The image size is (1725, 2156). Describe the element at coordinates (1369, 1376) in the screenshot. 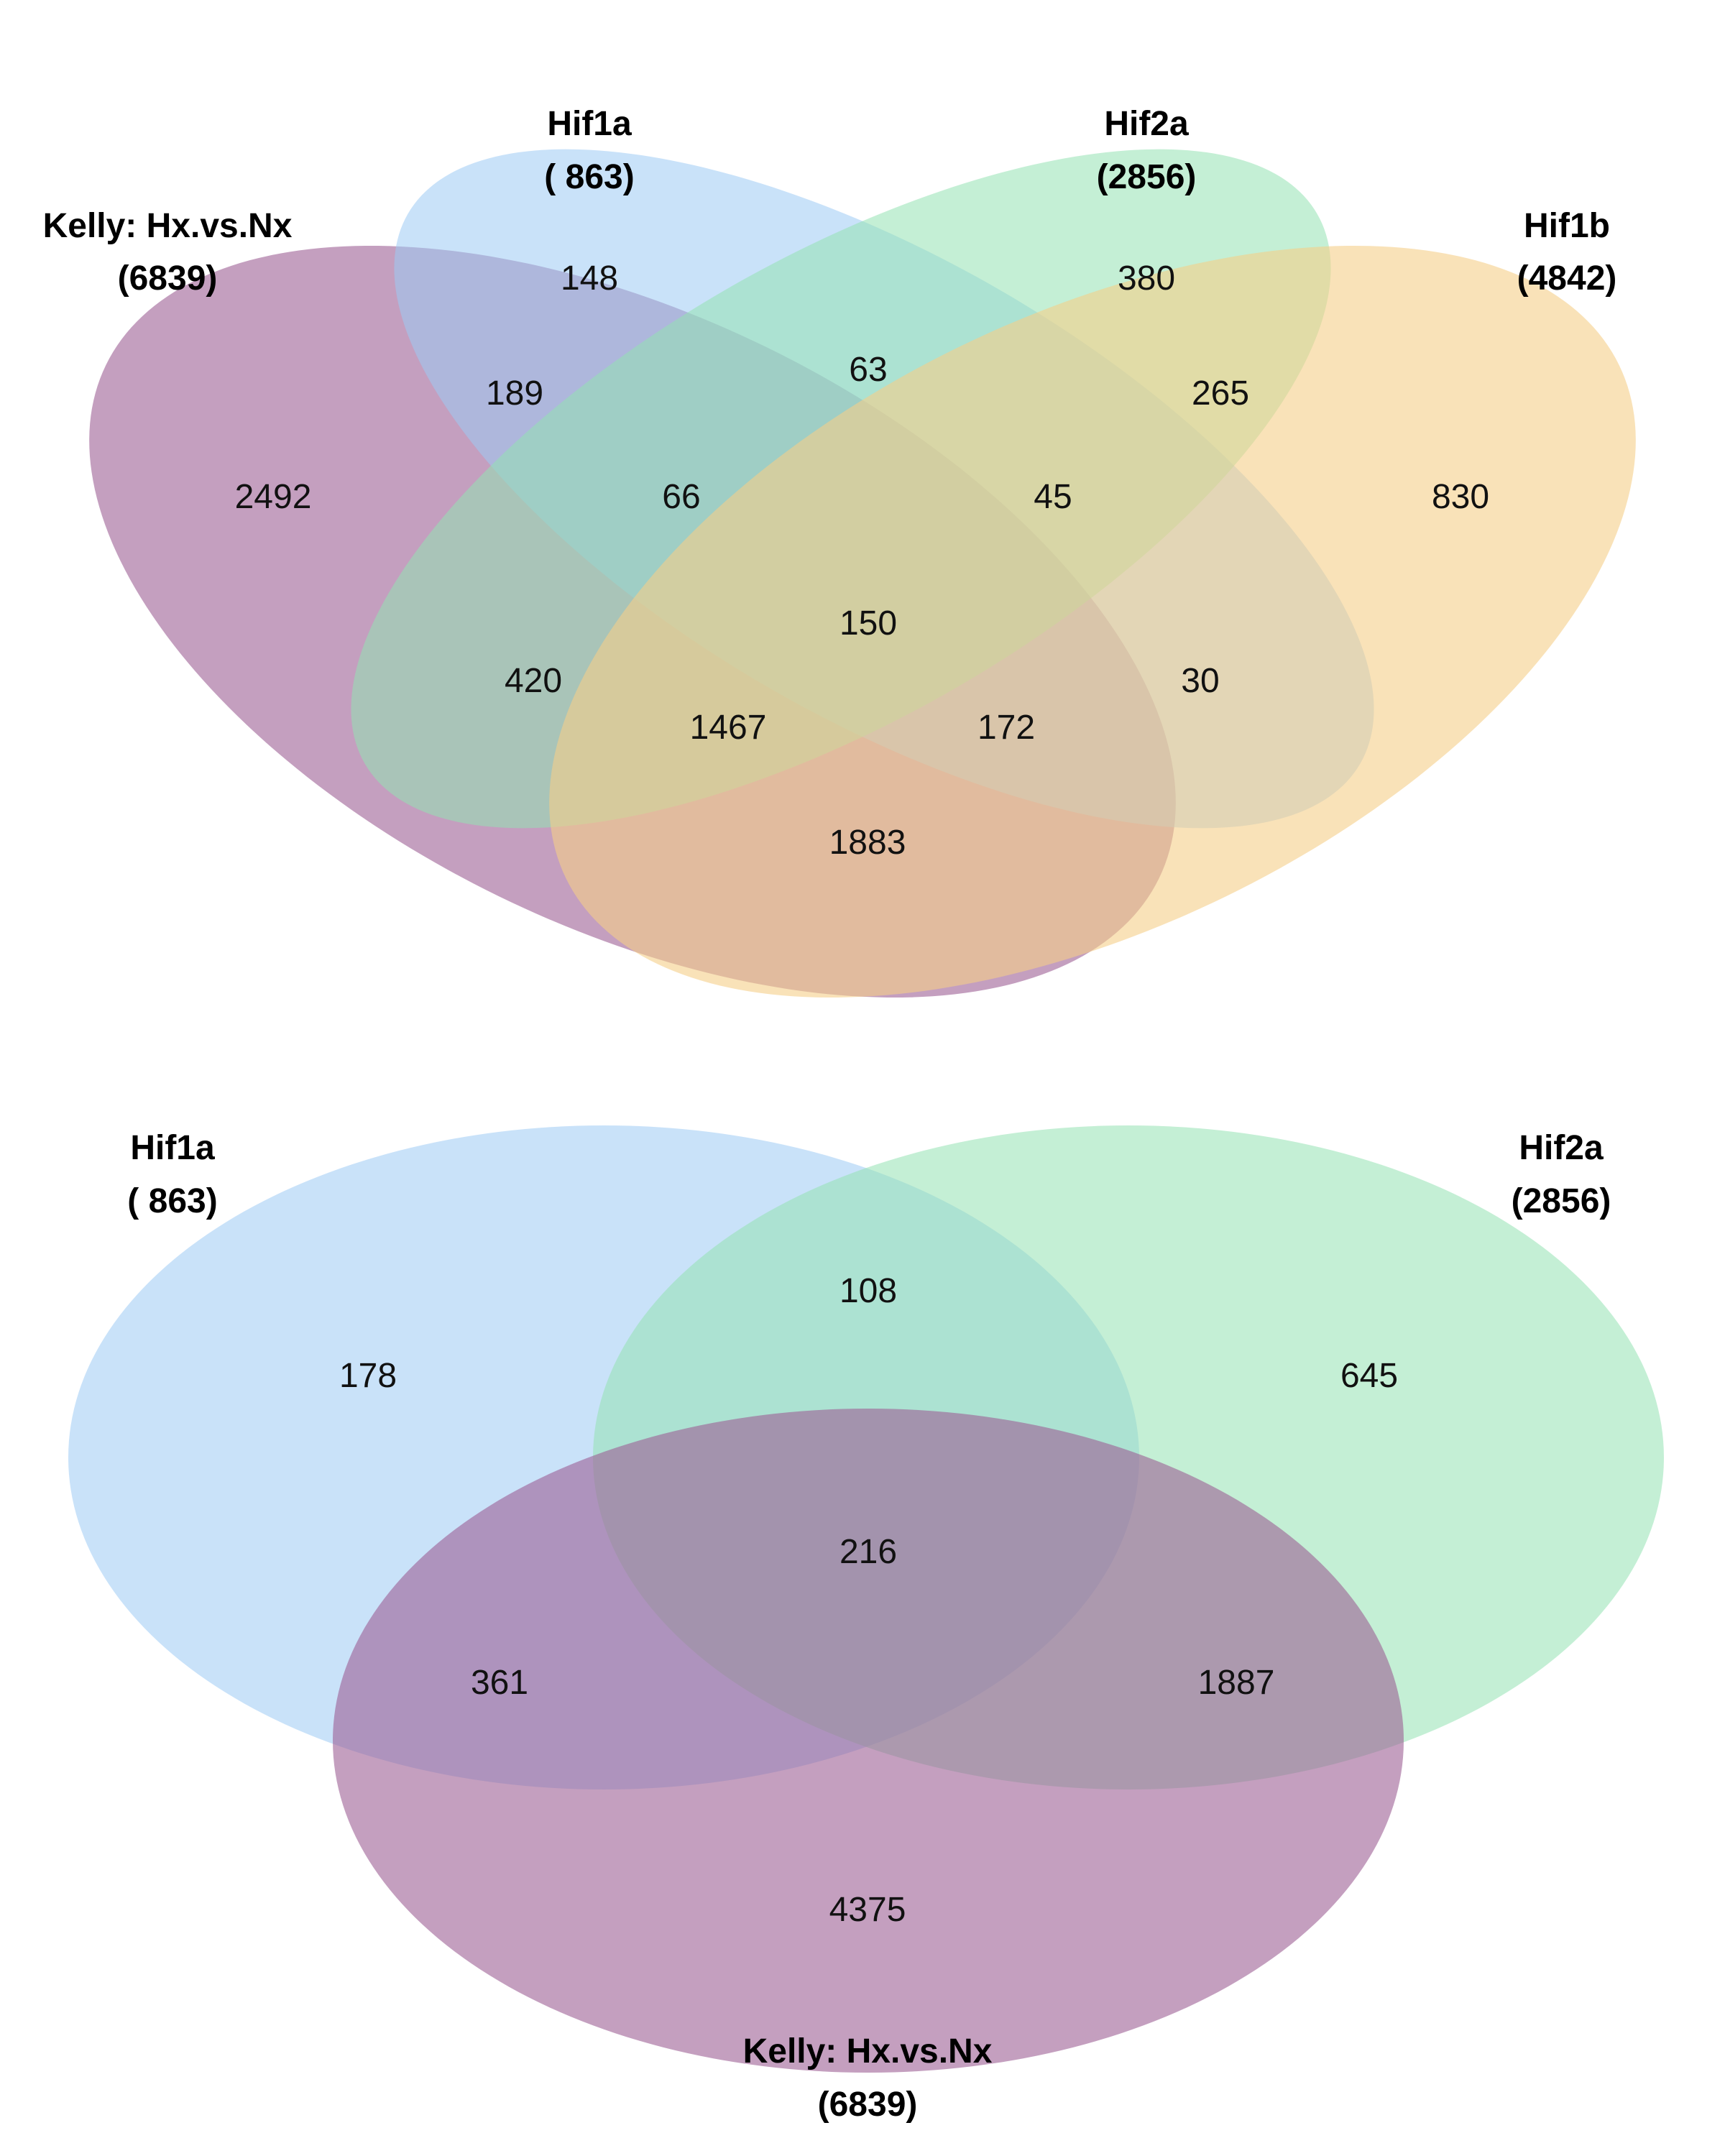

I see `region-count: 645` at that location.